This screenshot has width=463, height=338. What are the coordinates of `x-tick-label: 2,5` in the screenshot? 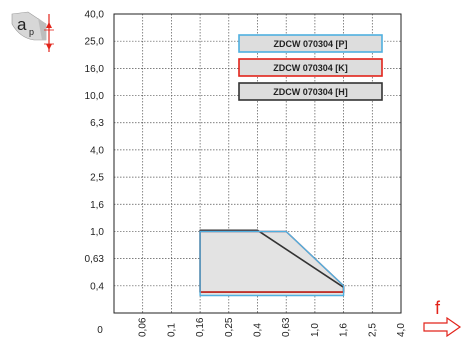 It's located at (372, 330).